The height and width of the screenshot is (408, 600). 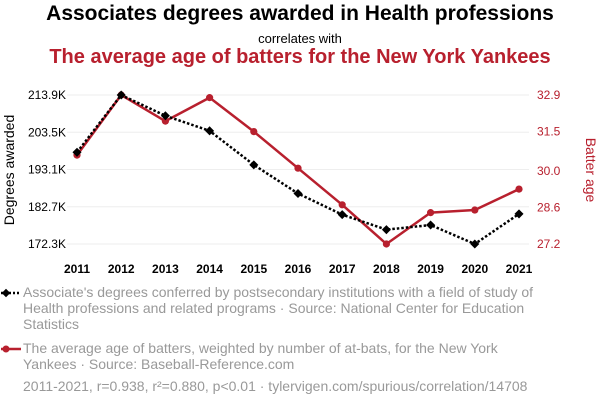 What do you see at coordinates (549, 244) in the screenshot?
I see `right-tick-label: 27.2` at bounding box center [549, 244].